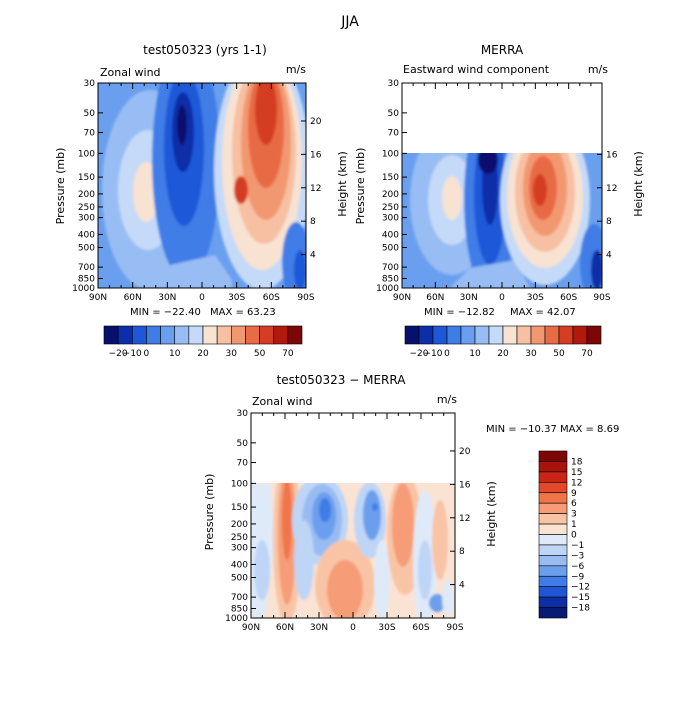 The width and height of the screenshot is (700, 704). Describe the element at coordinates (476, 69) in the screenshot. I see `field-label: Eastward wind component` at that location.